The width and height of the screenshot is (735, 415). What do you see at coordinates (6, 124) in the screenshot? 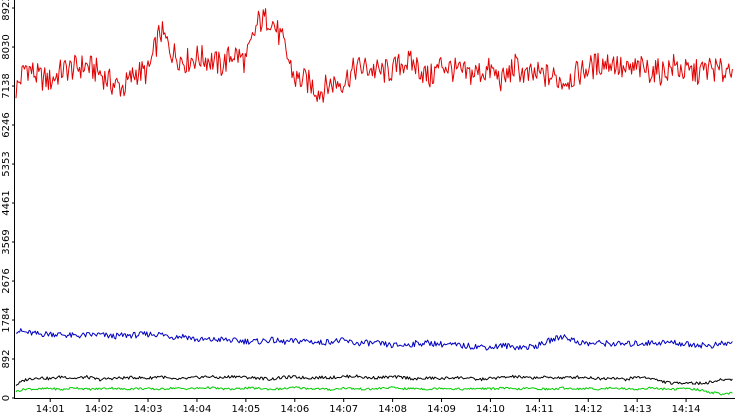
I see `y-tick-label: 6246` at bounding box center [6, 124].